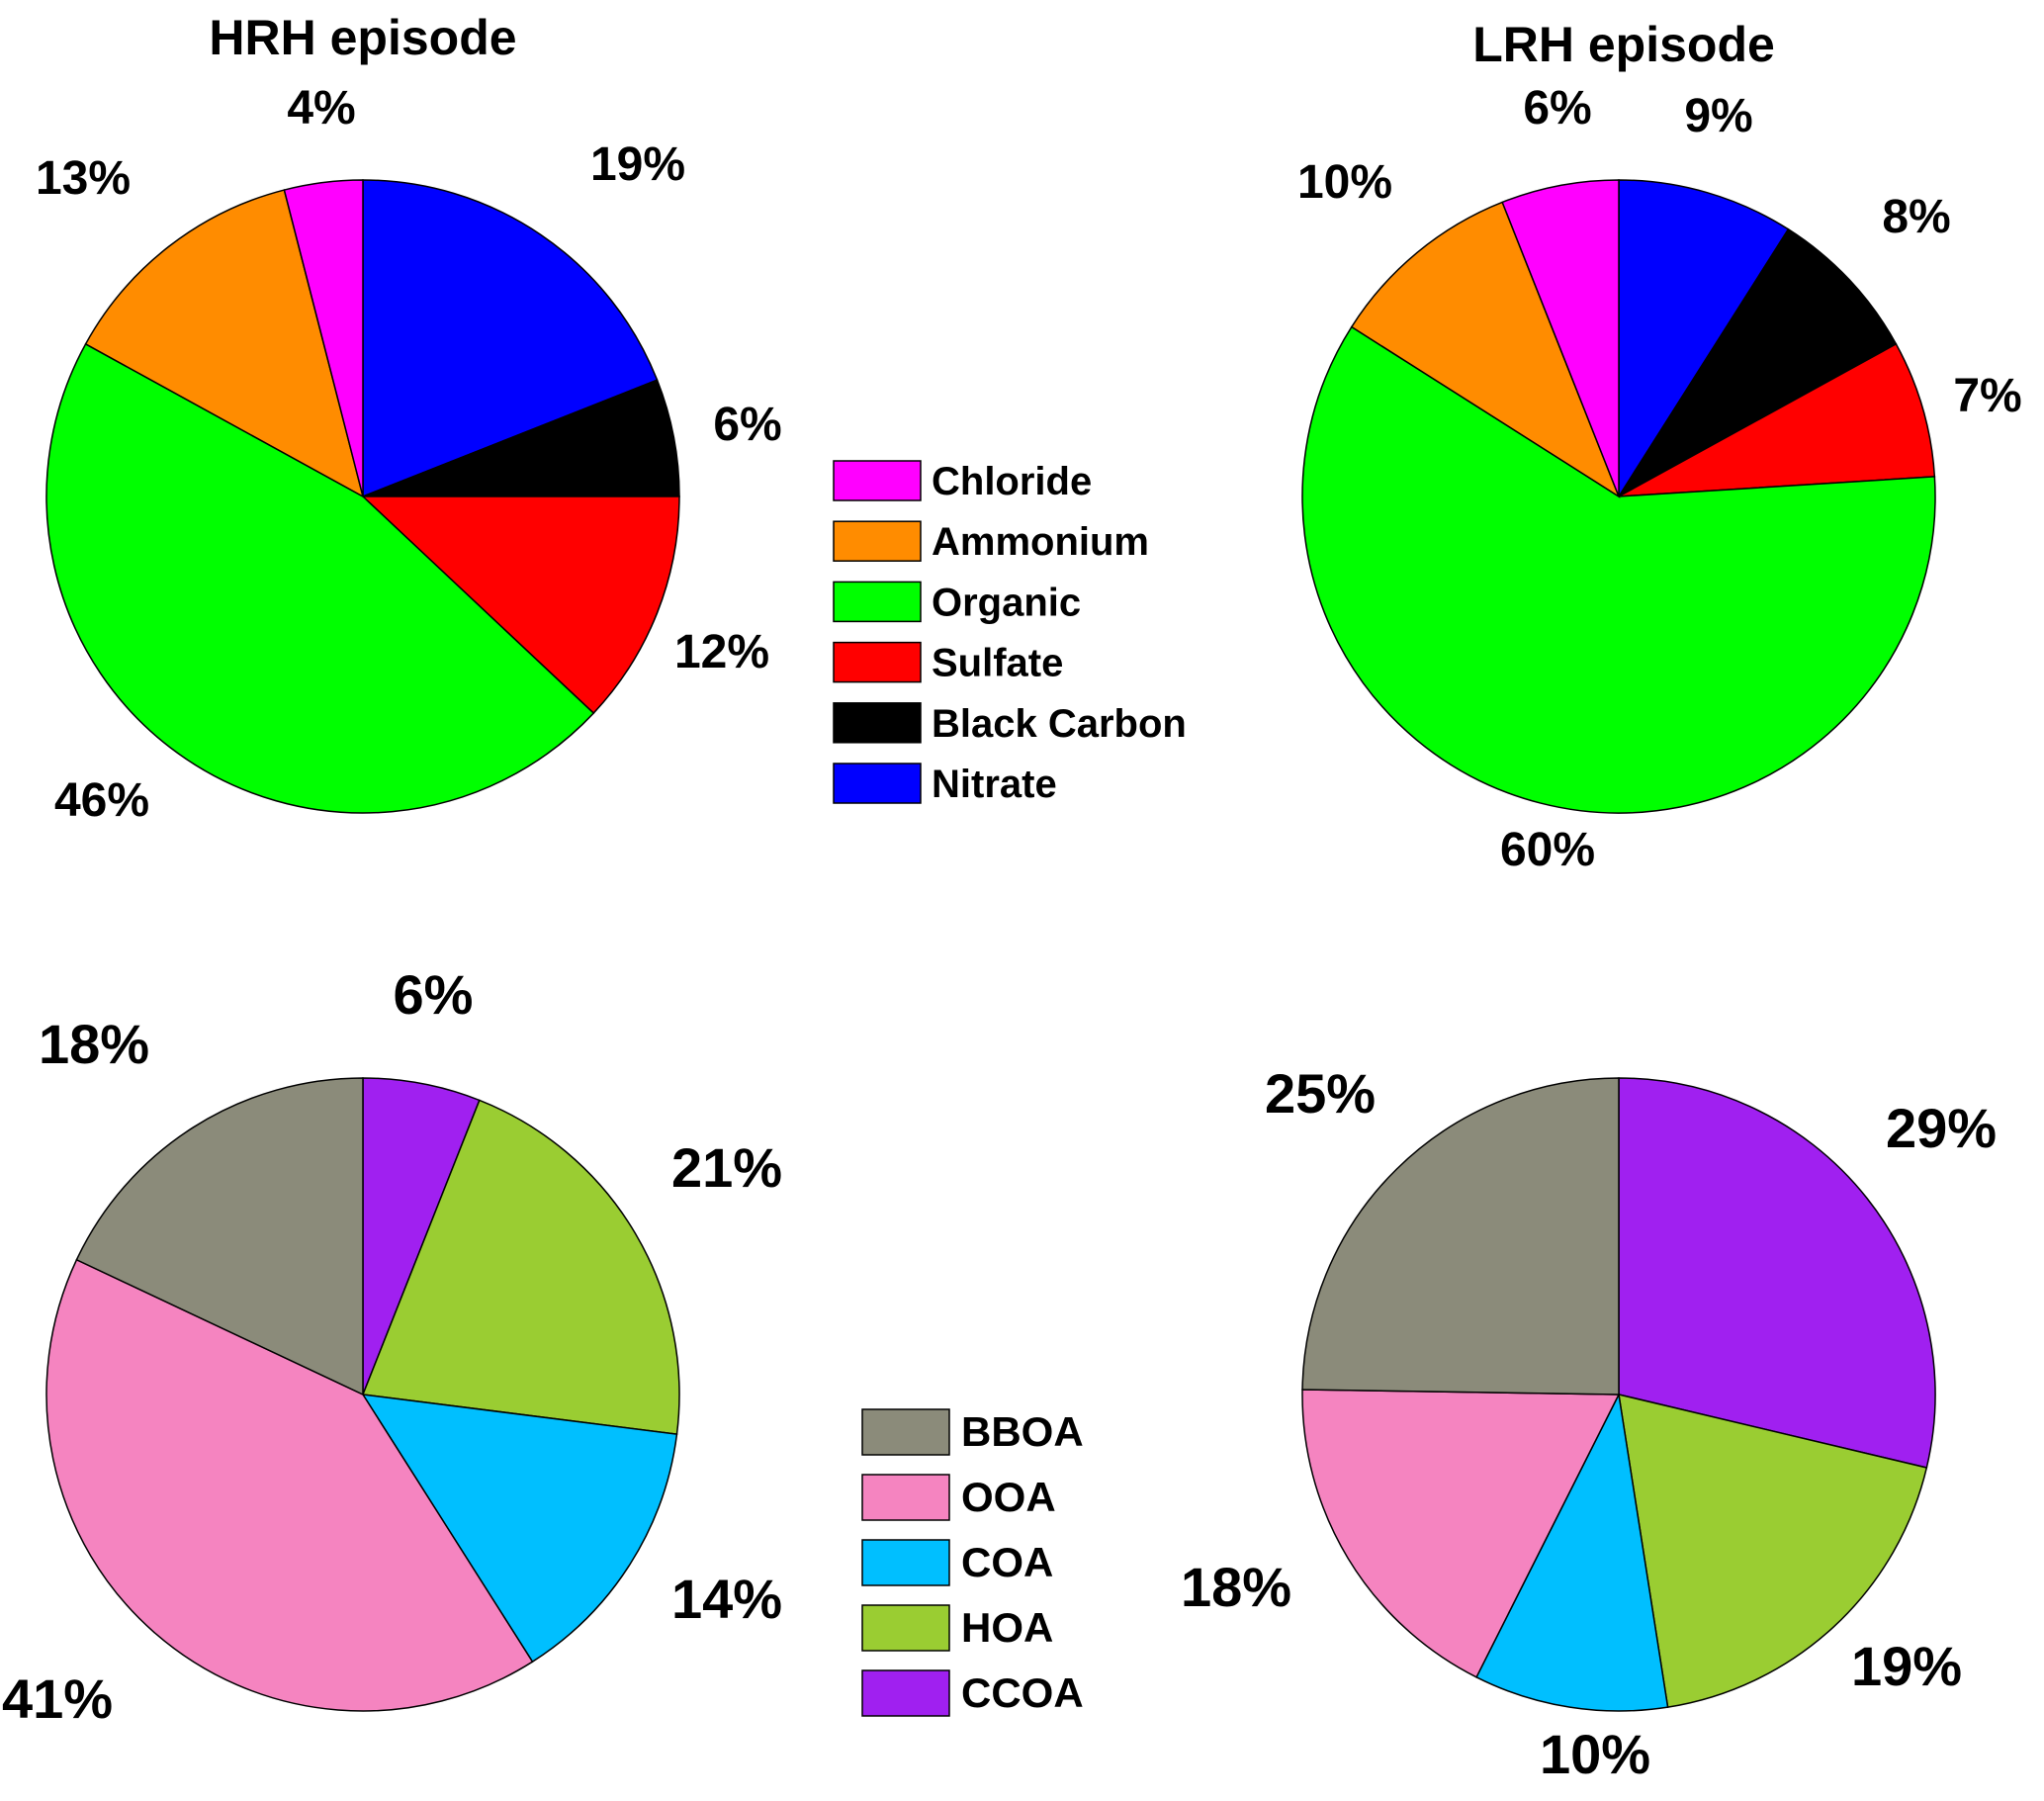 The image size is (2044, 1801). What do you see at coordinates (905, 1562) in the screenshot?
I see `legend-swatch-coa` at bounding box center [905, 1562].